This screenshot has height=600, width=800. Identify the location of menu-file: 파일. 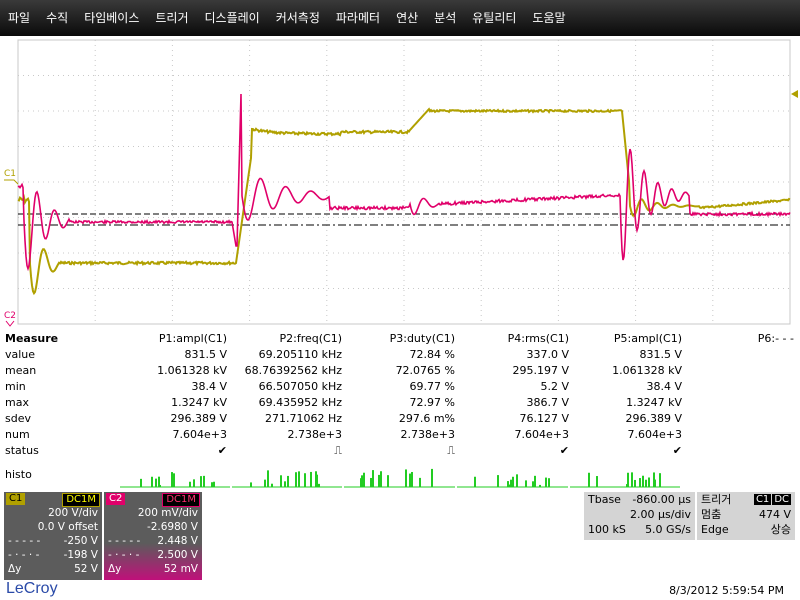
(19, 18).